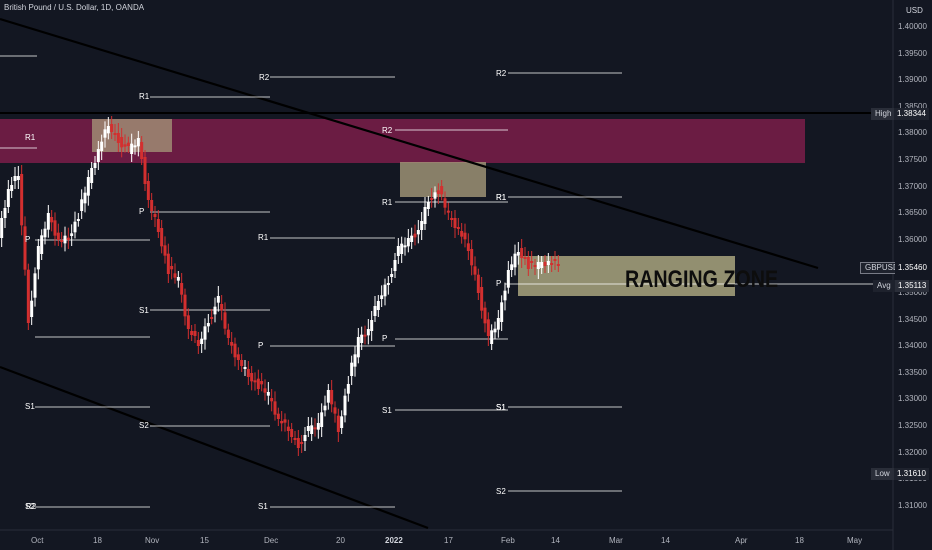  I want to click on ranging-zone-box, so click(626, 276).